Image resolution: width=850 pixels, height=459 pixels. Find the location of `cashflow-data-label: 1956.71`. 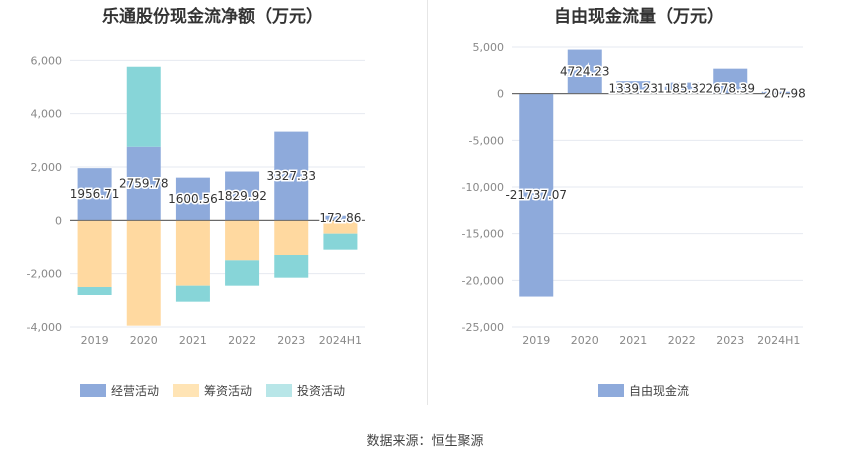

cashflow-data-label: 1956.71 is located at coordinates (95, 194).